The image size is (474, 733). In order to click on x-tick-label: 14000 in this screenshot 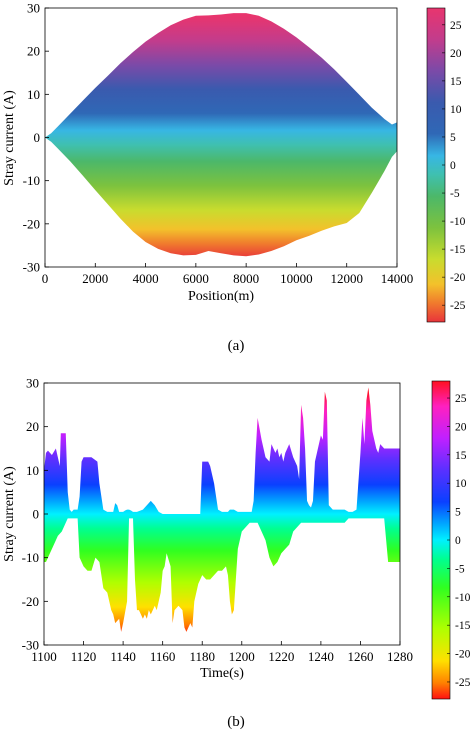, I will do `click(397, 278)`.